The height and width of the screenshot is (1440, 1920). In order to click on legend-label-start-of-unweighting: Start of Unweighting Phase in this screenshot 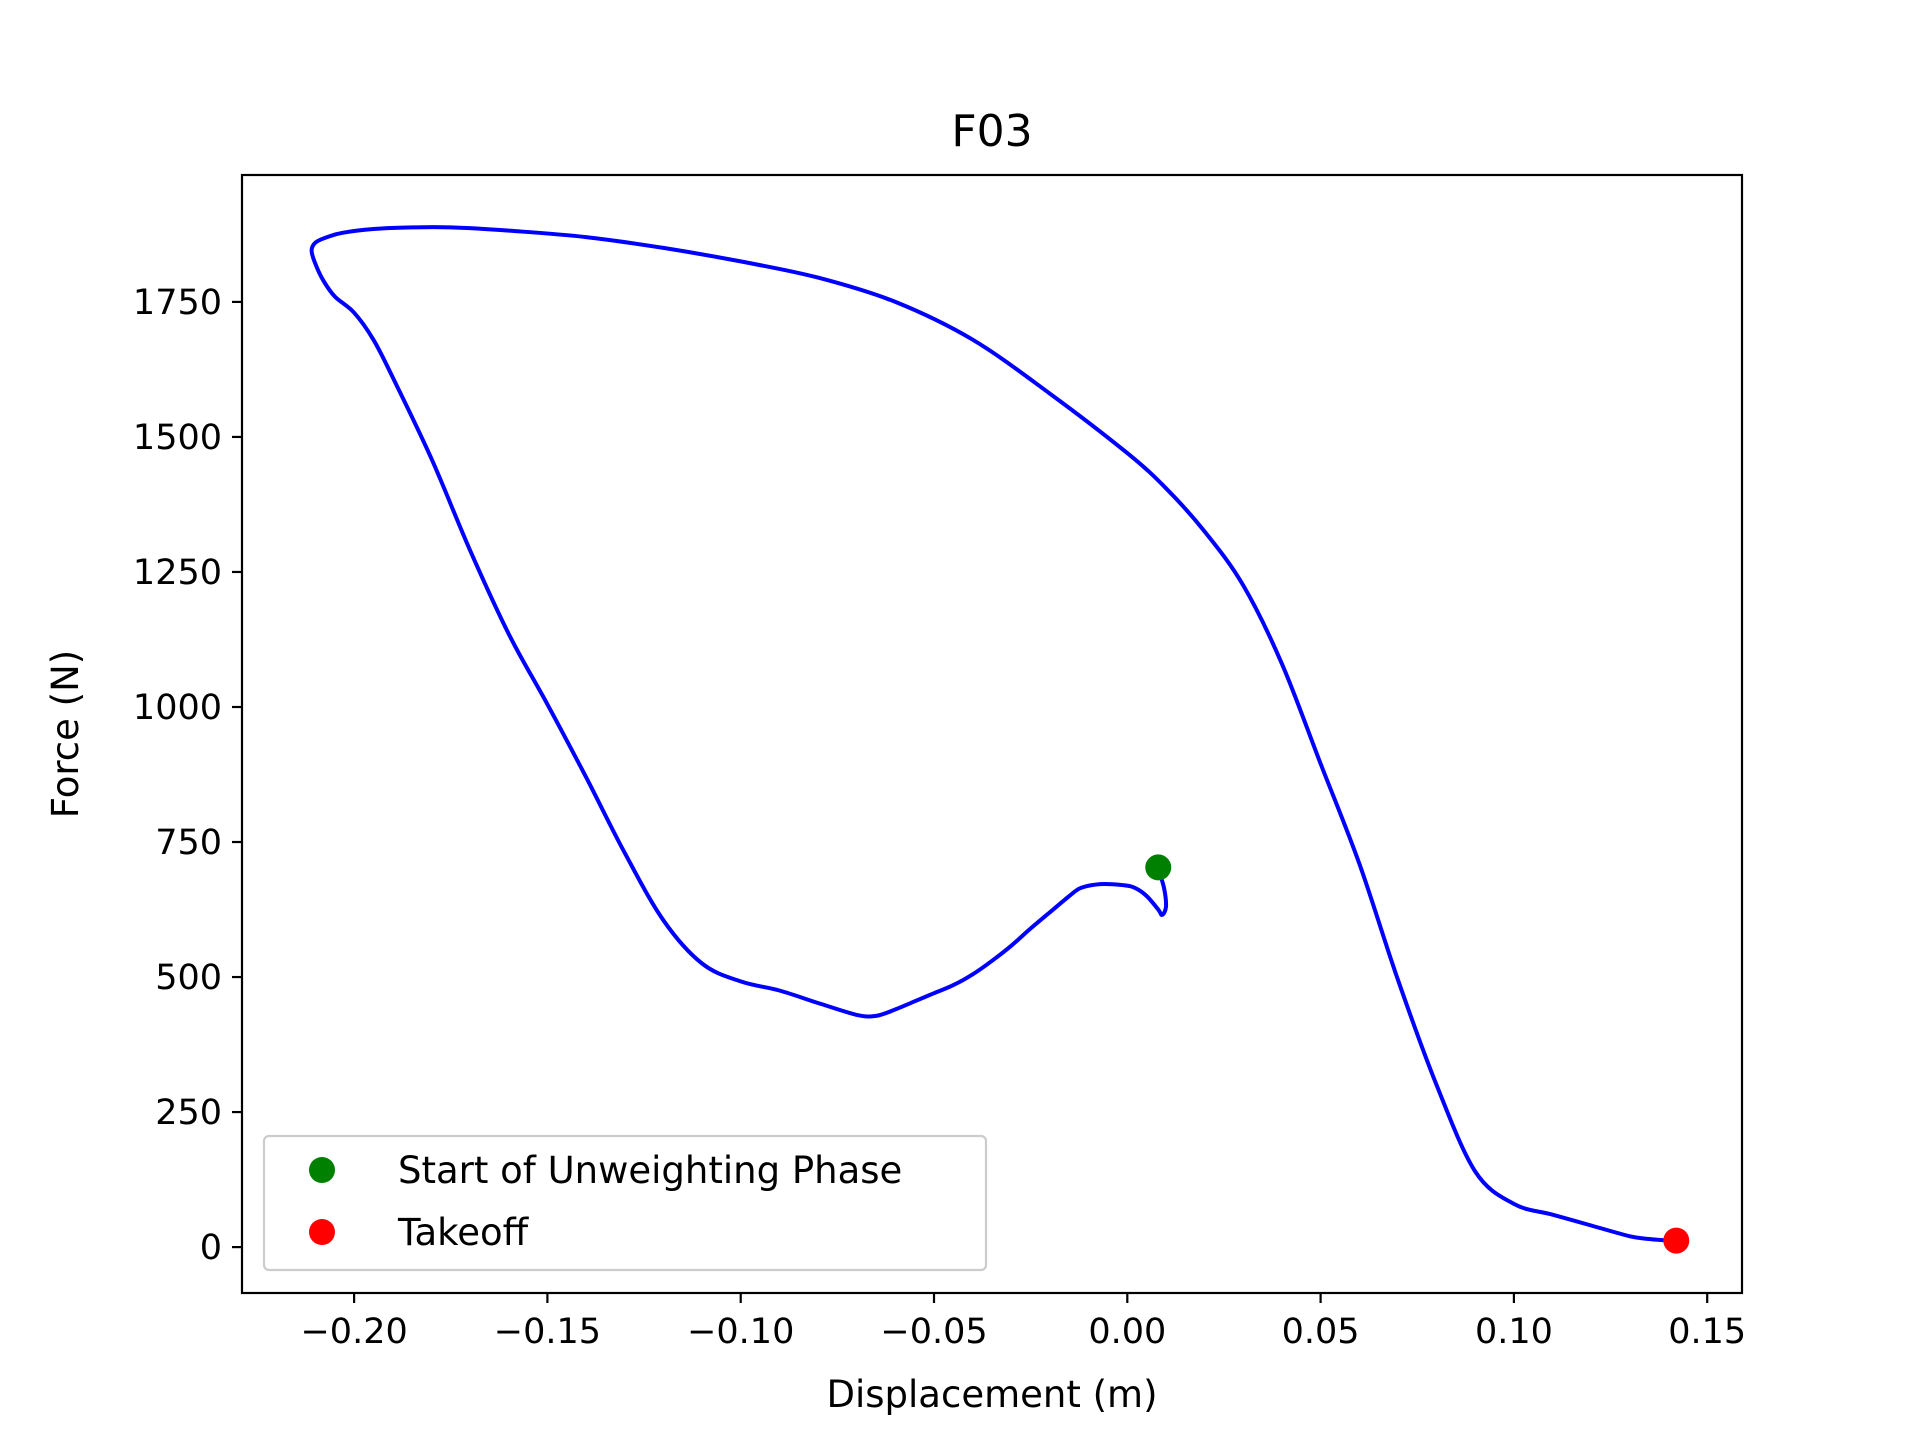, I will do `click(650, 1170)`.